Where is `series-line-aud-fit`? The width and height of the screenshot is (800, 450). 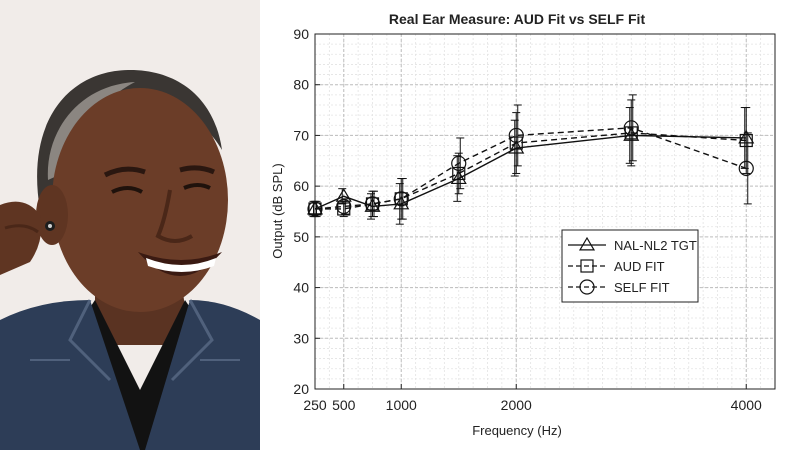
series-line-aud-fit is located at coordinates (531, 171).